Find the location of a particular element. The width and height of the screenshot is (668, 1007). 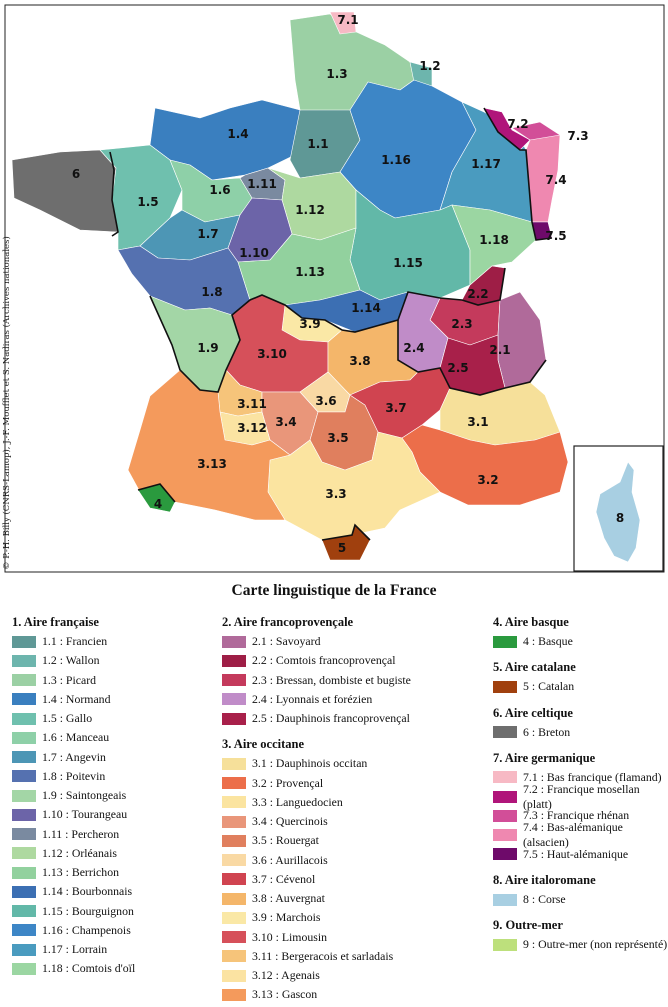

legend-item-label: 1.1 : Francien is located at coordinates (75, 641).